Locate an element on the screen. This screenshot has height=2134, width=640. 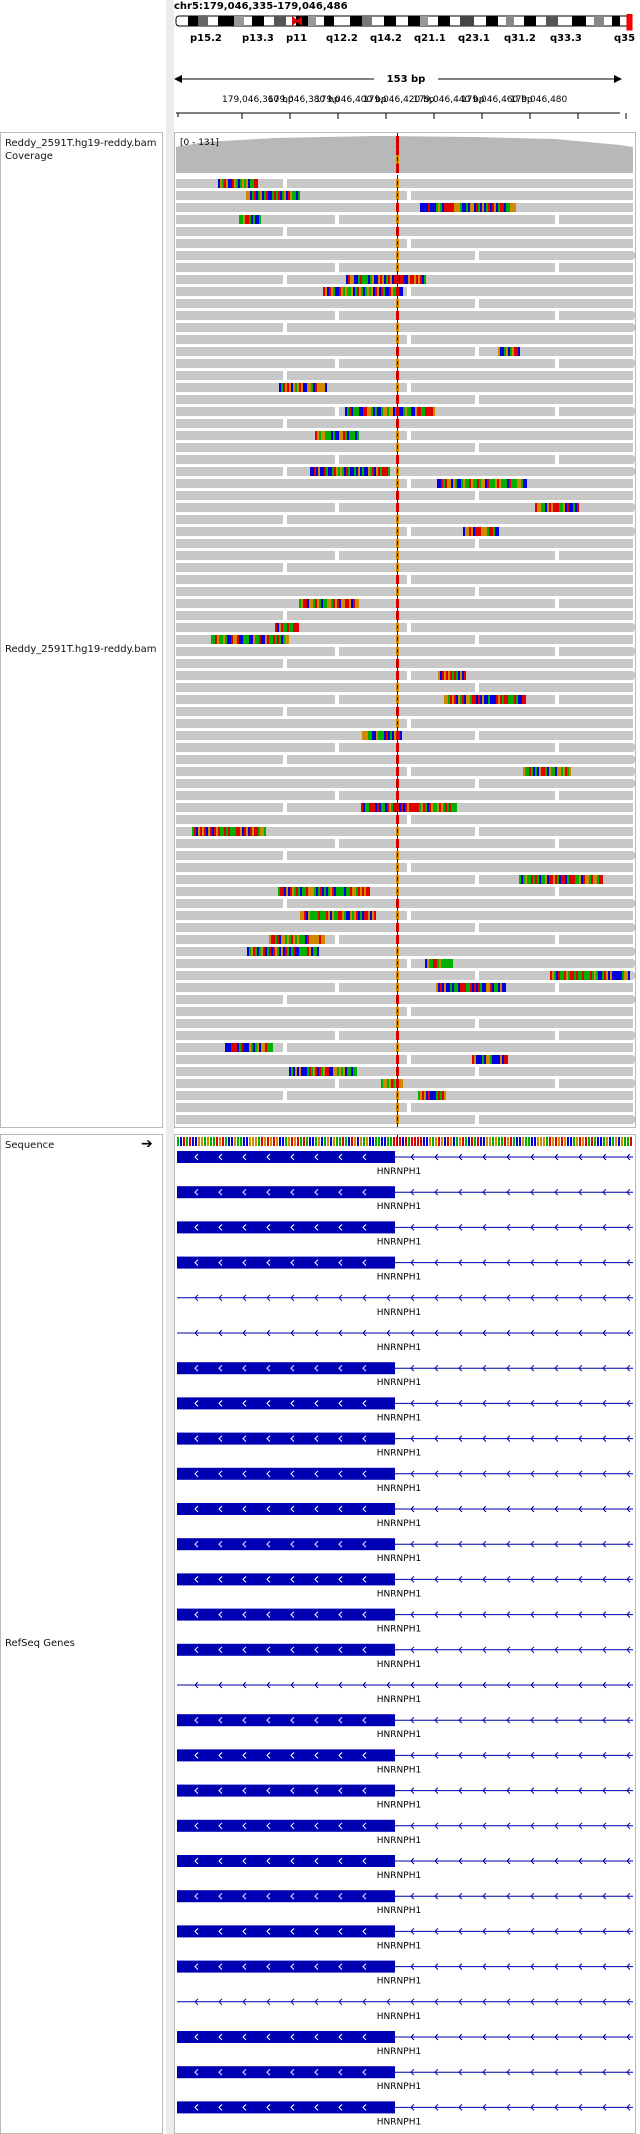
alignment-track-name: Reddy_2591T.hg19-reddy.bam is located at coordinates (81, 649).